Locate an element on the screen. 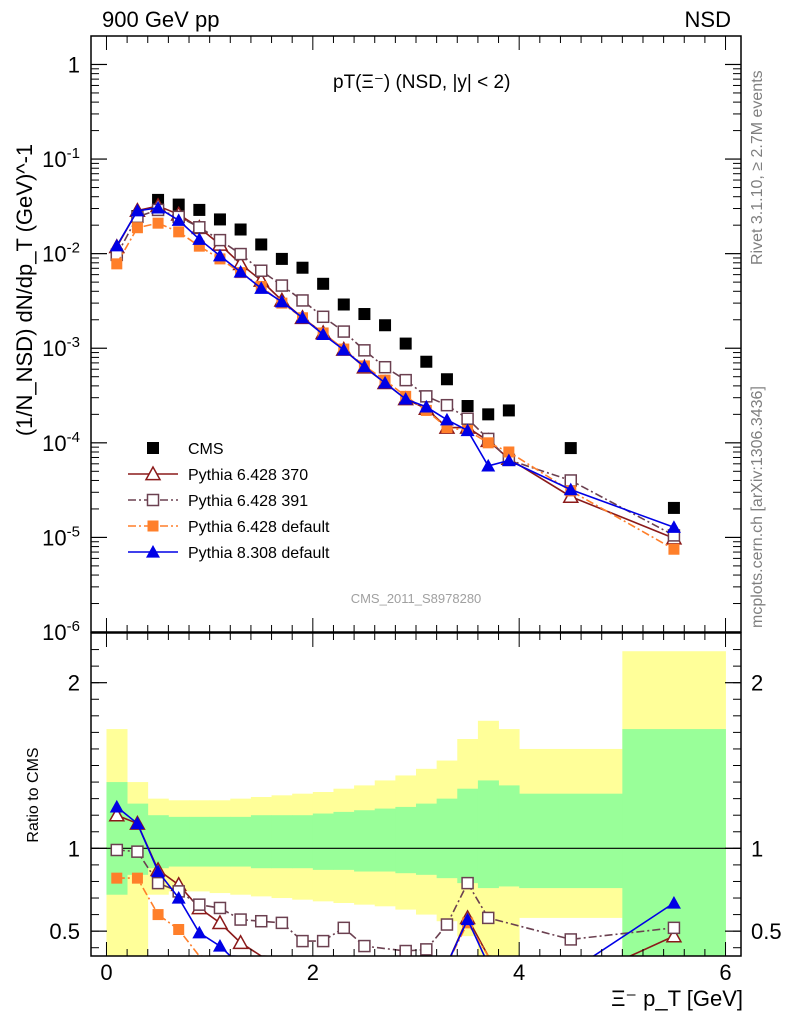  legend-label: Pythia 6.428 370 is located at coordinates (248, 475).